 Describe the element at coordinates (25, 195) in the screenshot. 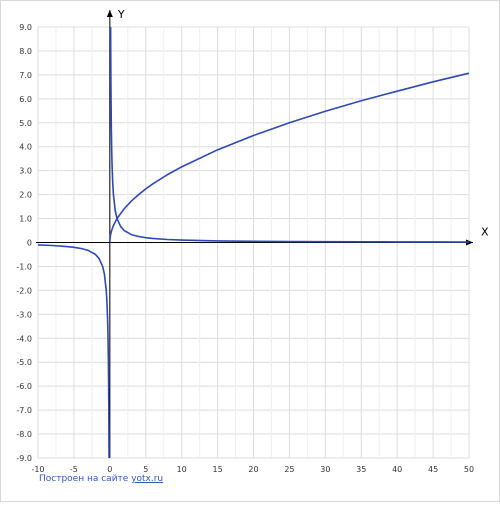

I see `y-tick-label: 2.0` at that location.